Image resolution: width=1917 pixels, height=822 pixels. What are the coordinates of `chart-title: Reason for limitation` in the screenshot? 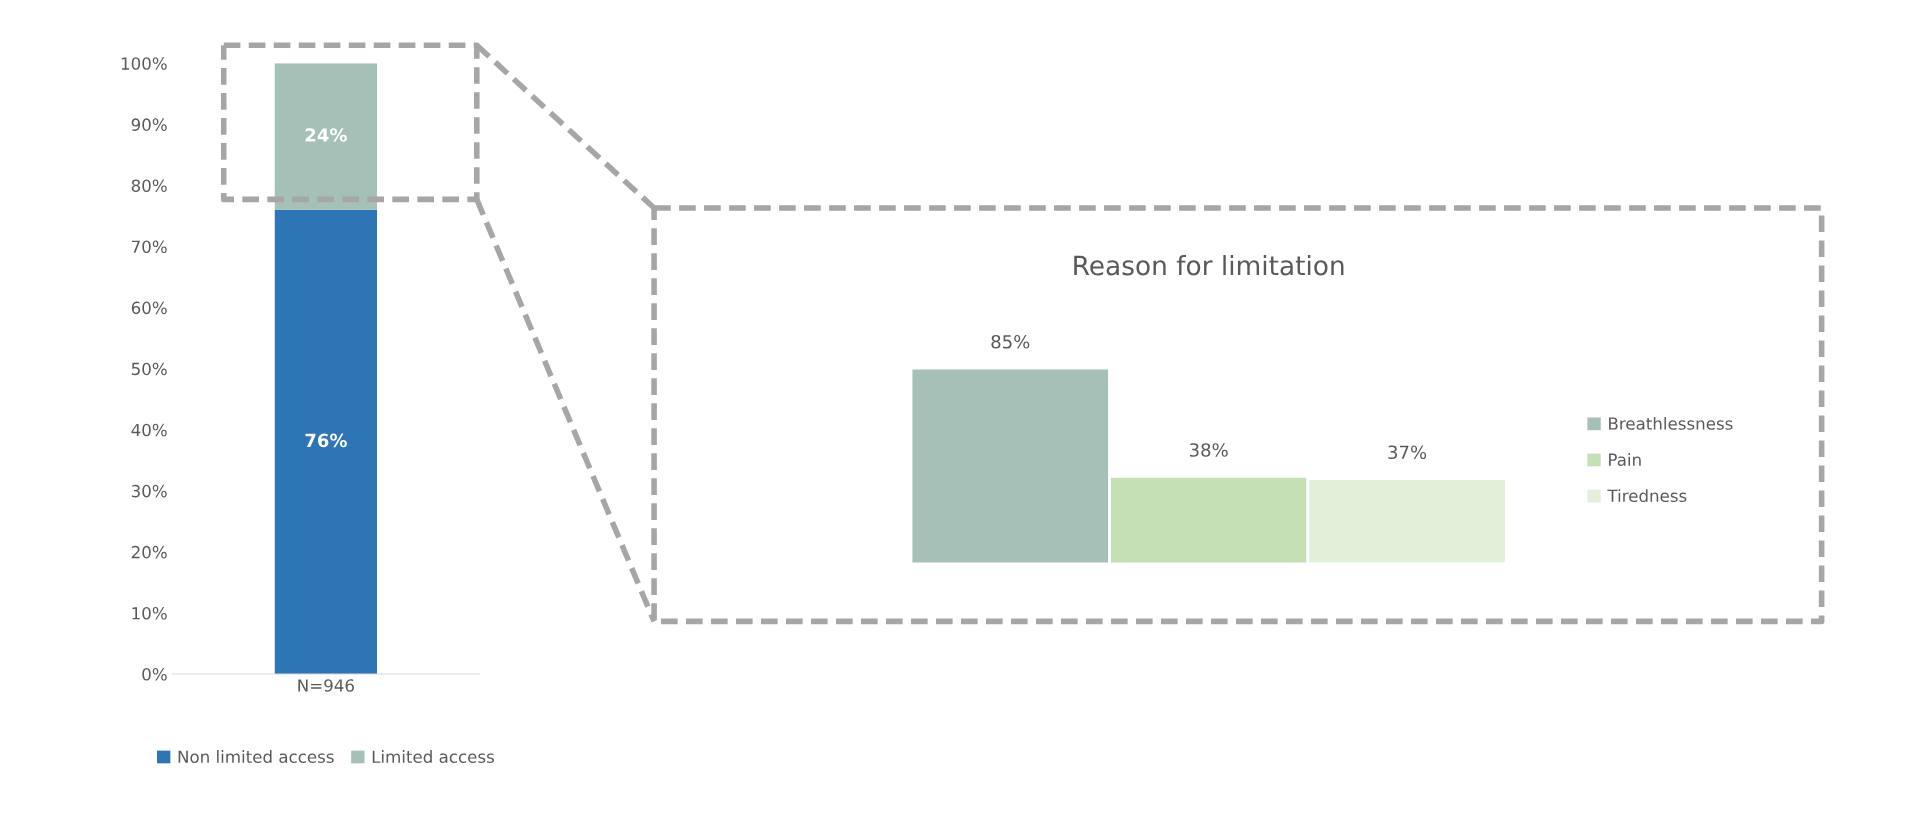 It's located at (1209, 265).